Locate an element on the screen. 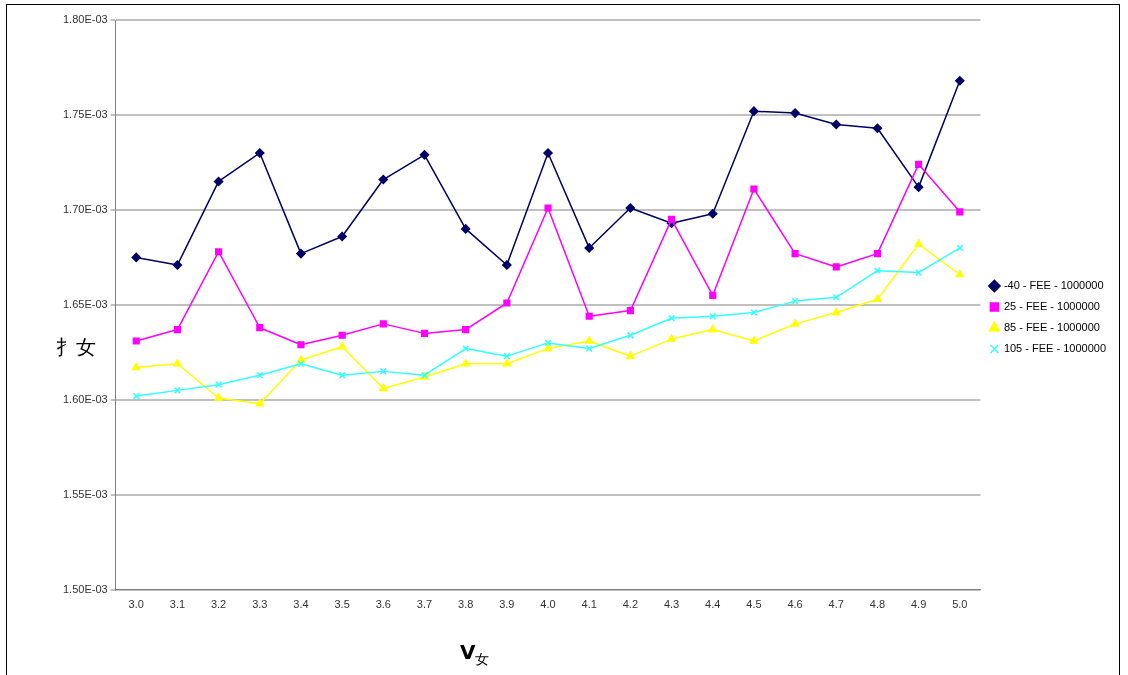 The width and height of the screenshot is (1128, 675). x-tick-label: 3.2 is located at coordinates (218, 604).